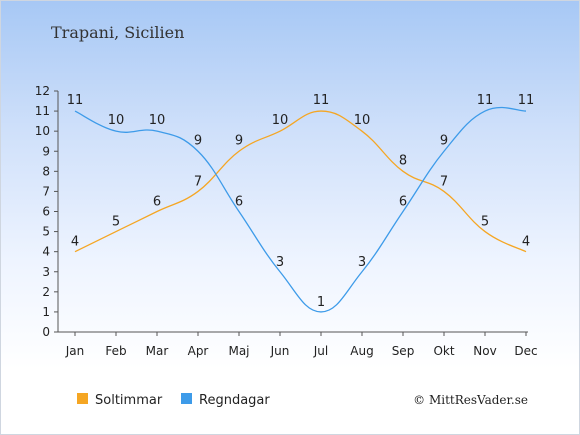 The image size is (580, 435). I want to click on x-tick-label: Nov, so click(484, 351).